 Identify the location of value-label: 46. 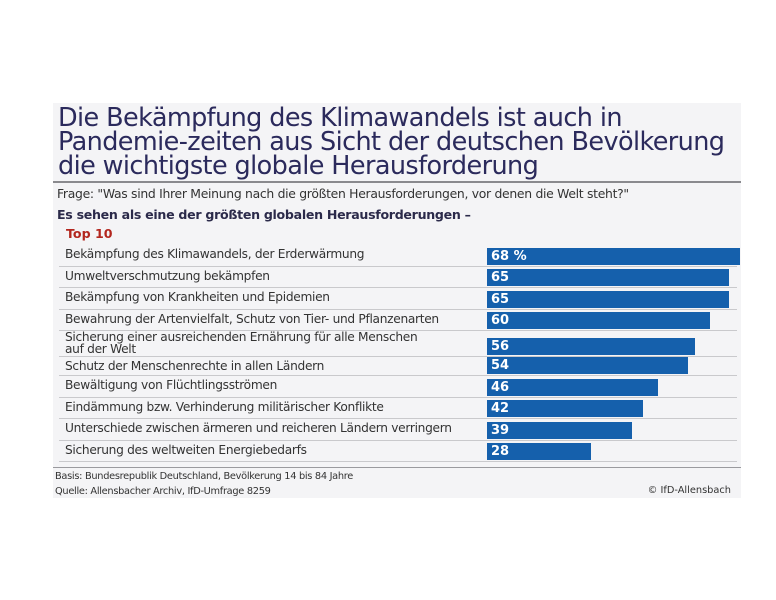
(500, 387).